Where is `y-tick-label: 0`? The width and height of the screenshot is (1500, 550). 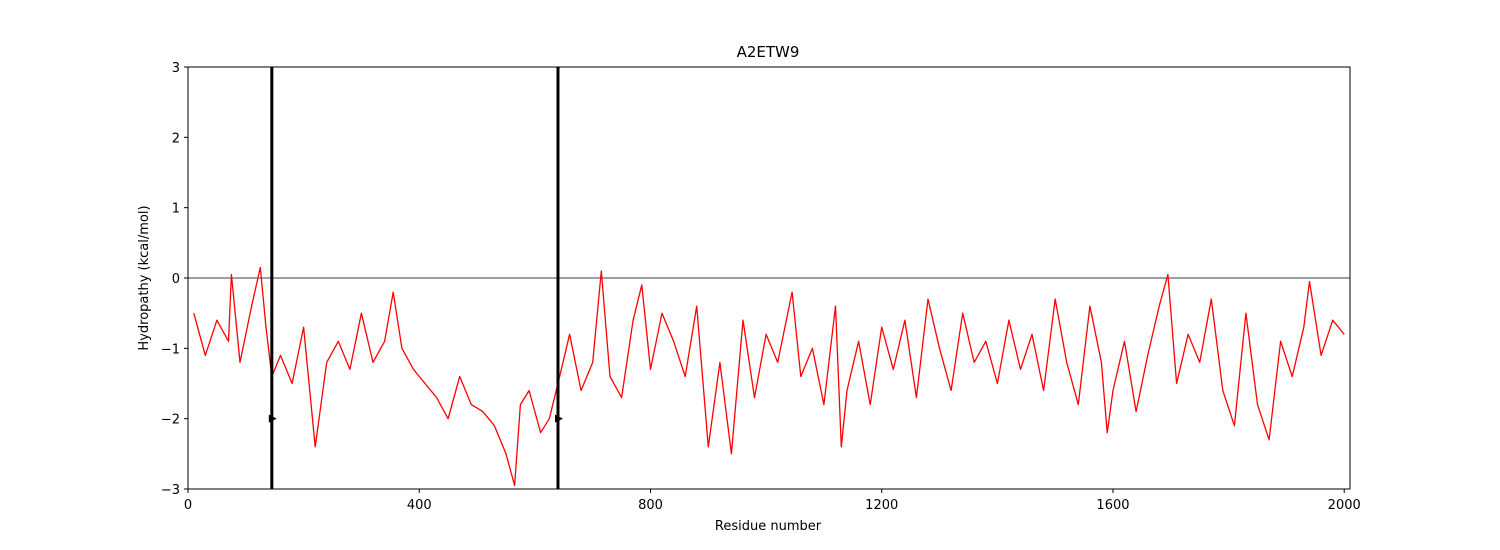
y-tick-label: 0 is located at coordinates (176, 279).